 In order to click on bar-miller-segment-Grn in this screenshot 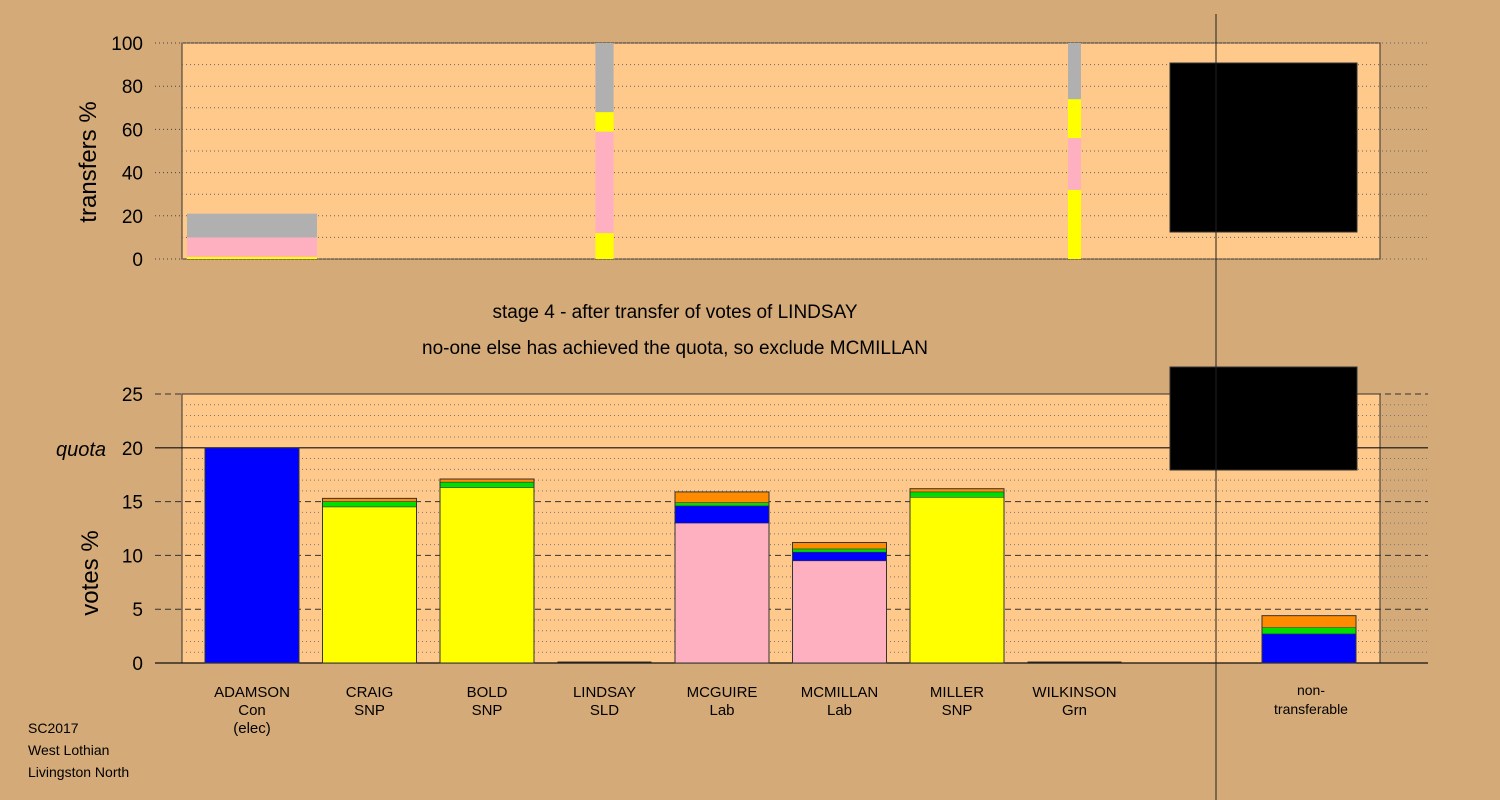, I will do `click(957, 494)`.